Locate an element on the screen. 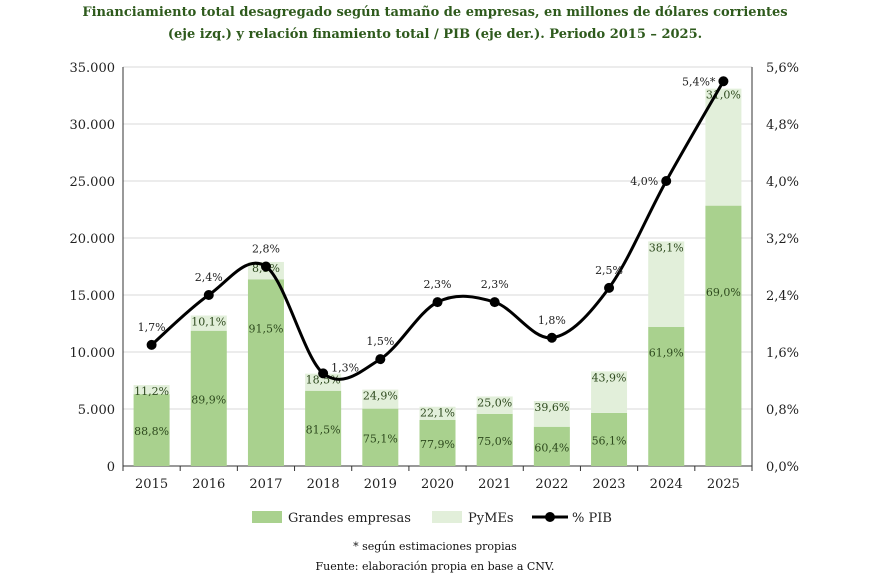 This screenshot has width=870, height=580. data-label-grandes: 56,1% is located at coordinates (609, 440).